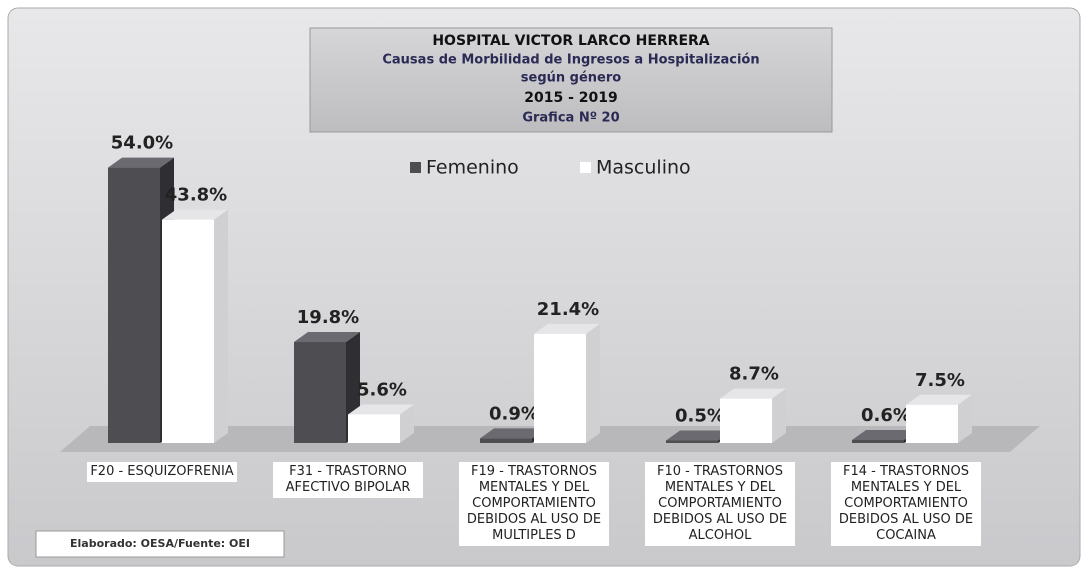 The image size is (1089, 574). What do you see at coordinates (382, 389) in the screenshot?
I see `data-label: 5.6%` at bounding box center [382, 389].